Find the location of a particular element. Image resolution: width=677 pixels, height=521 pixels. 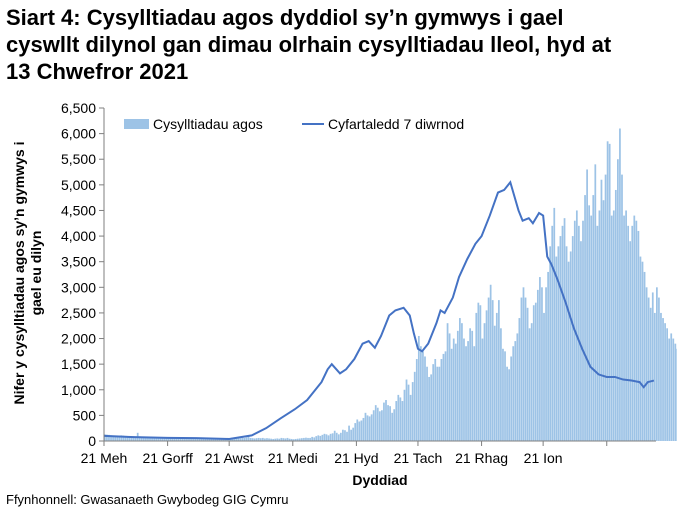

y-axis-title-line-2: gael eu dilyn is located at coordinates (36, 273).